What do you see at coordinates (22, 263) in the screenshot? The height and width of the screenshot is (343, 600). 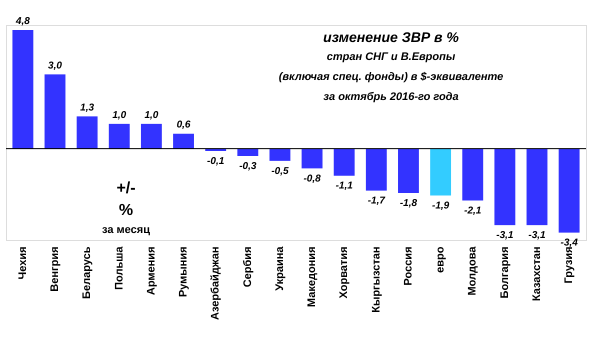 I see `x-tick-label: Чехия` at bounding box center [22, 263].